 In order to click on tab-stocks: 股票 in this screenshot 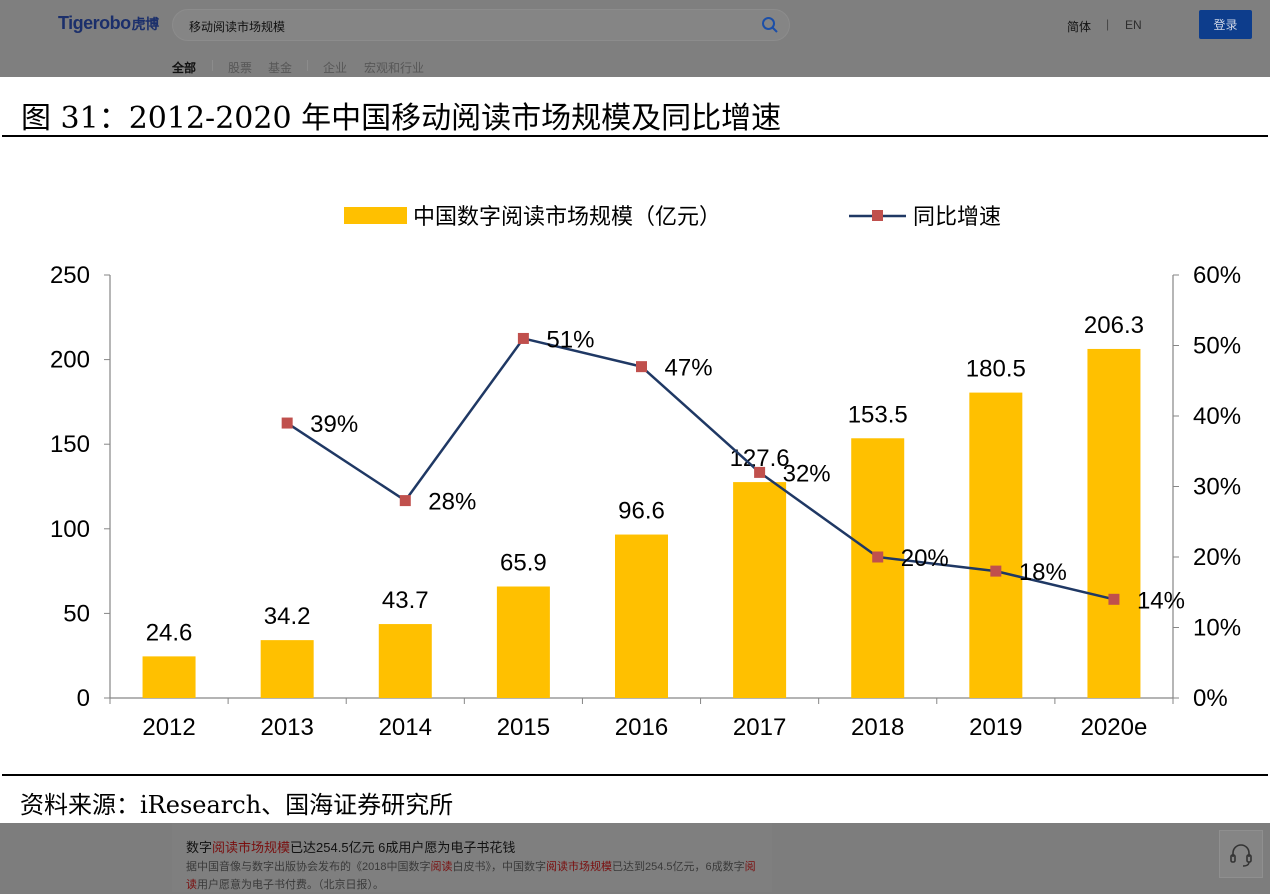, I will do `click(240, 68)`.